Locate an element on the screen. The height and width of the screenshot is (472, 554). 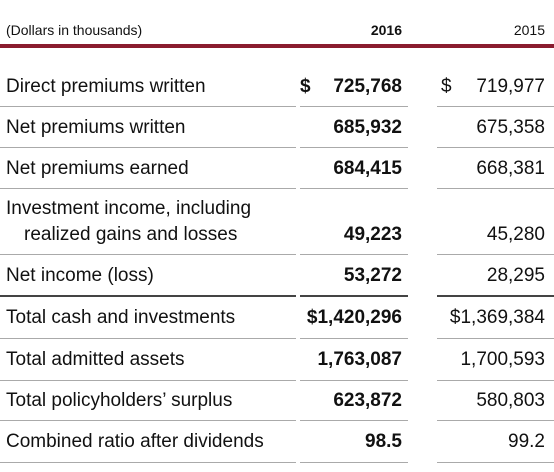
header-year: 2015 is located at coordinates (529, 30).